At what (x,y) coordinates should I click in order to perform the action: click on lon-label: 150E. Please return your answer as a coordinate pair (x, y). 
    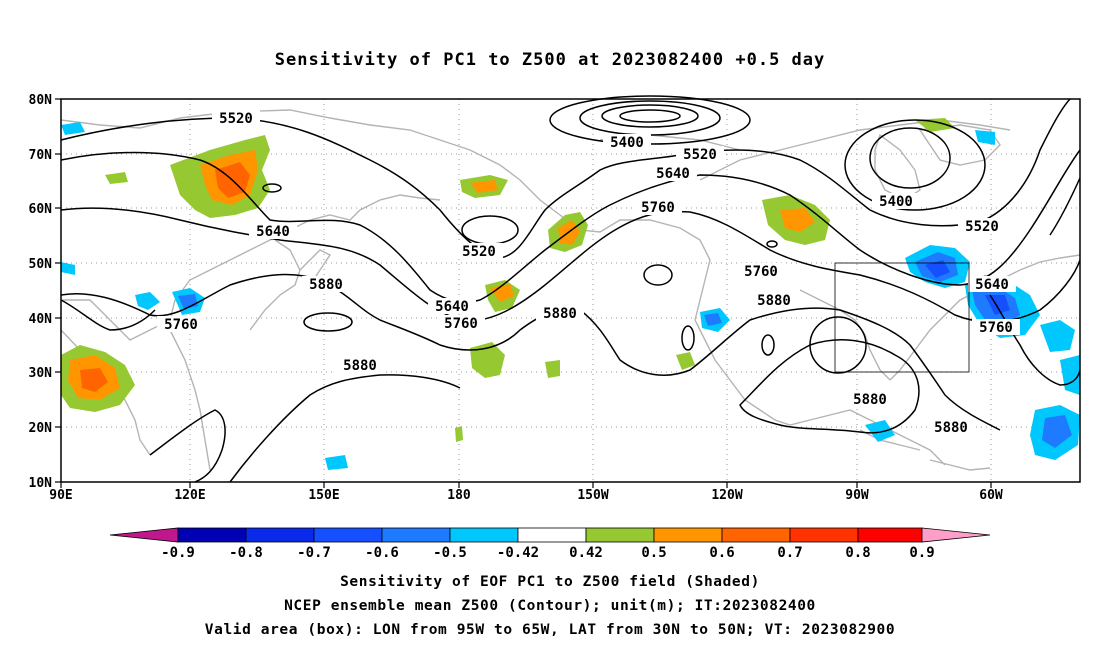
    Looking at the image, I should click on (323, 495).